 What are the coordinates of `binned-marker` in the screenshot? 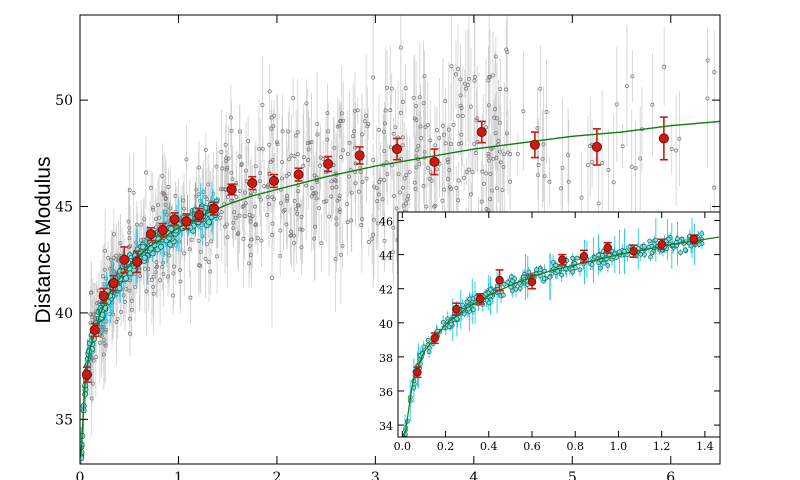 It's located at (298, 174).